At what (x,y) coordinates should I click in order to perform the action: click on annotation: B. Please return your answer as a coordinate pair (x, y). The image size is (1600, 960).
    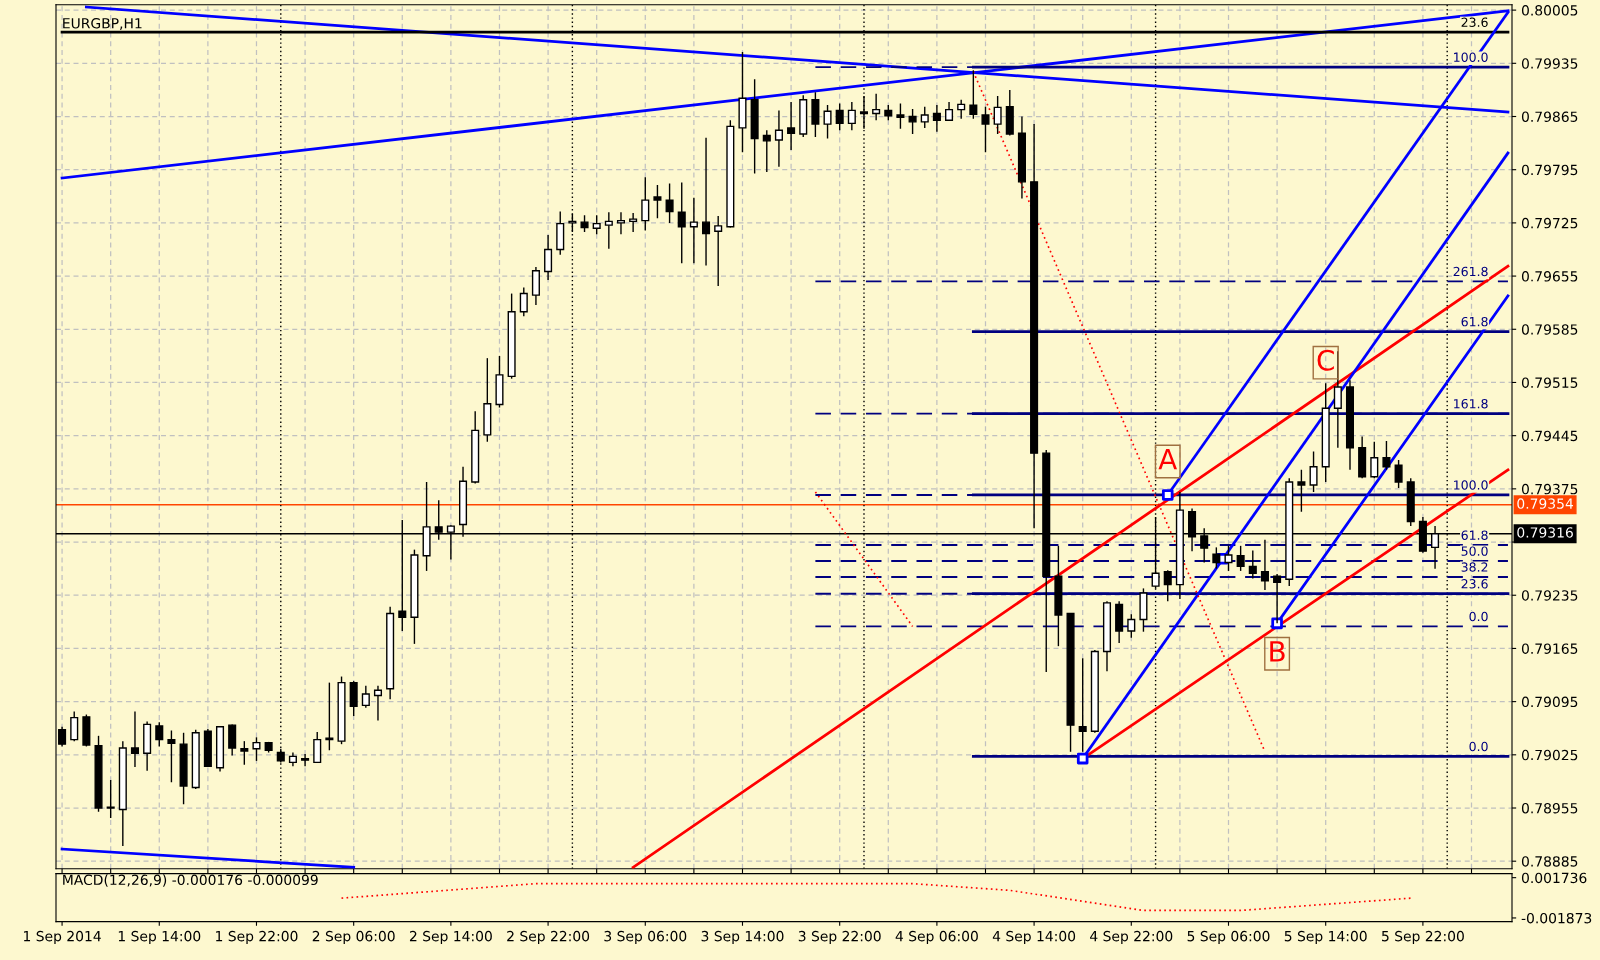
    Looking at the image, I should click on (1277, 651).